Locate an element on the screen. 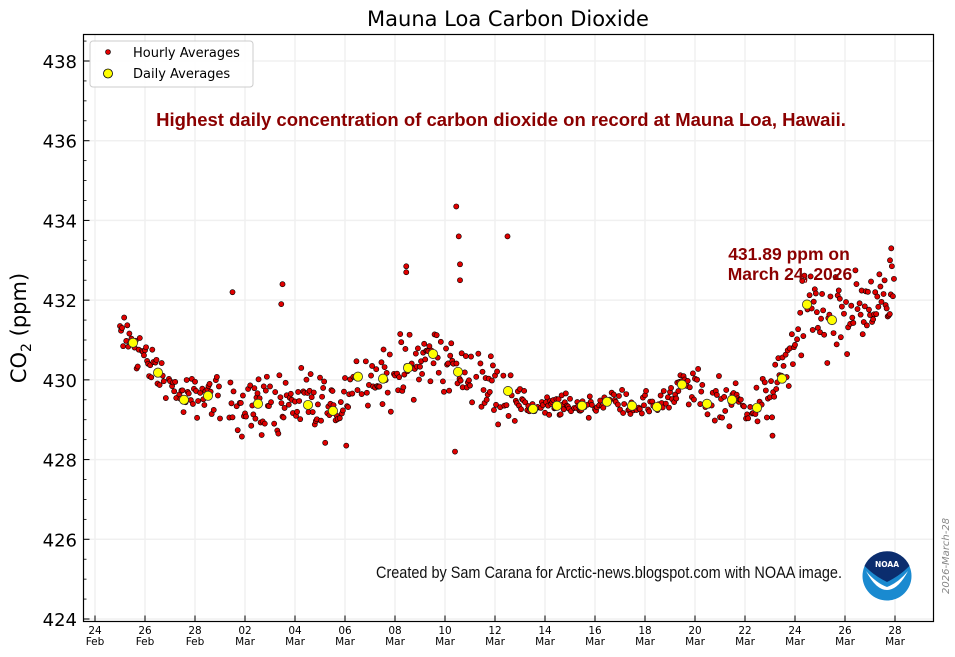 Image resolution: width=955 pixels, height=657 pixels. y-tick-label: 436 is located at coordinates (60, 142).